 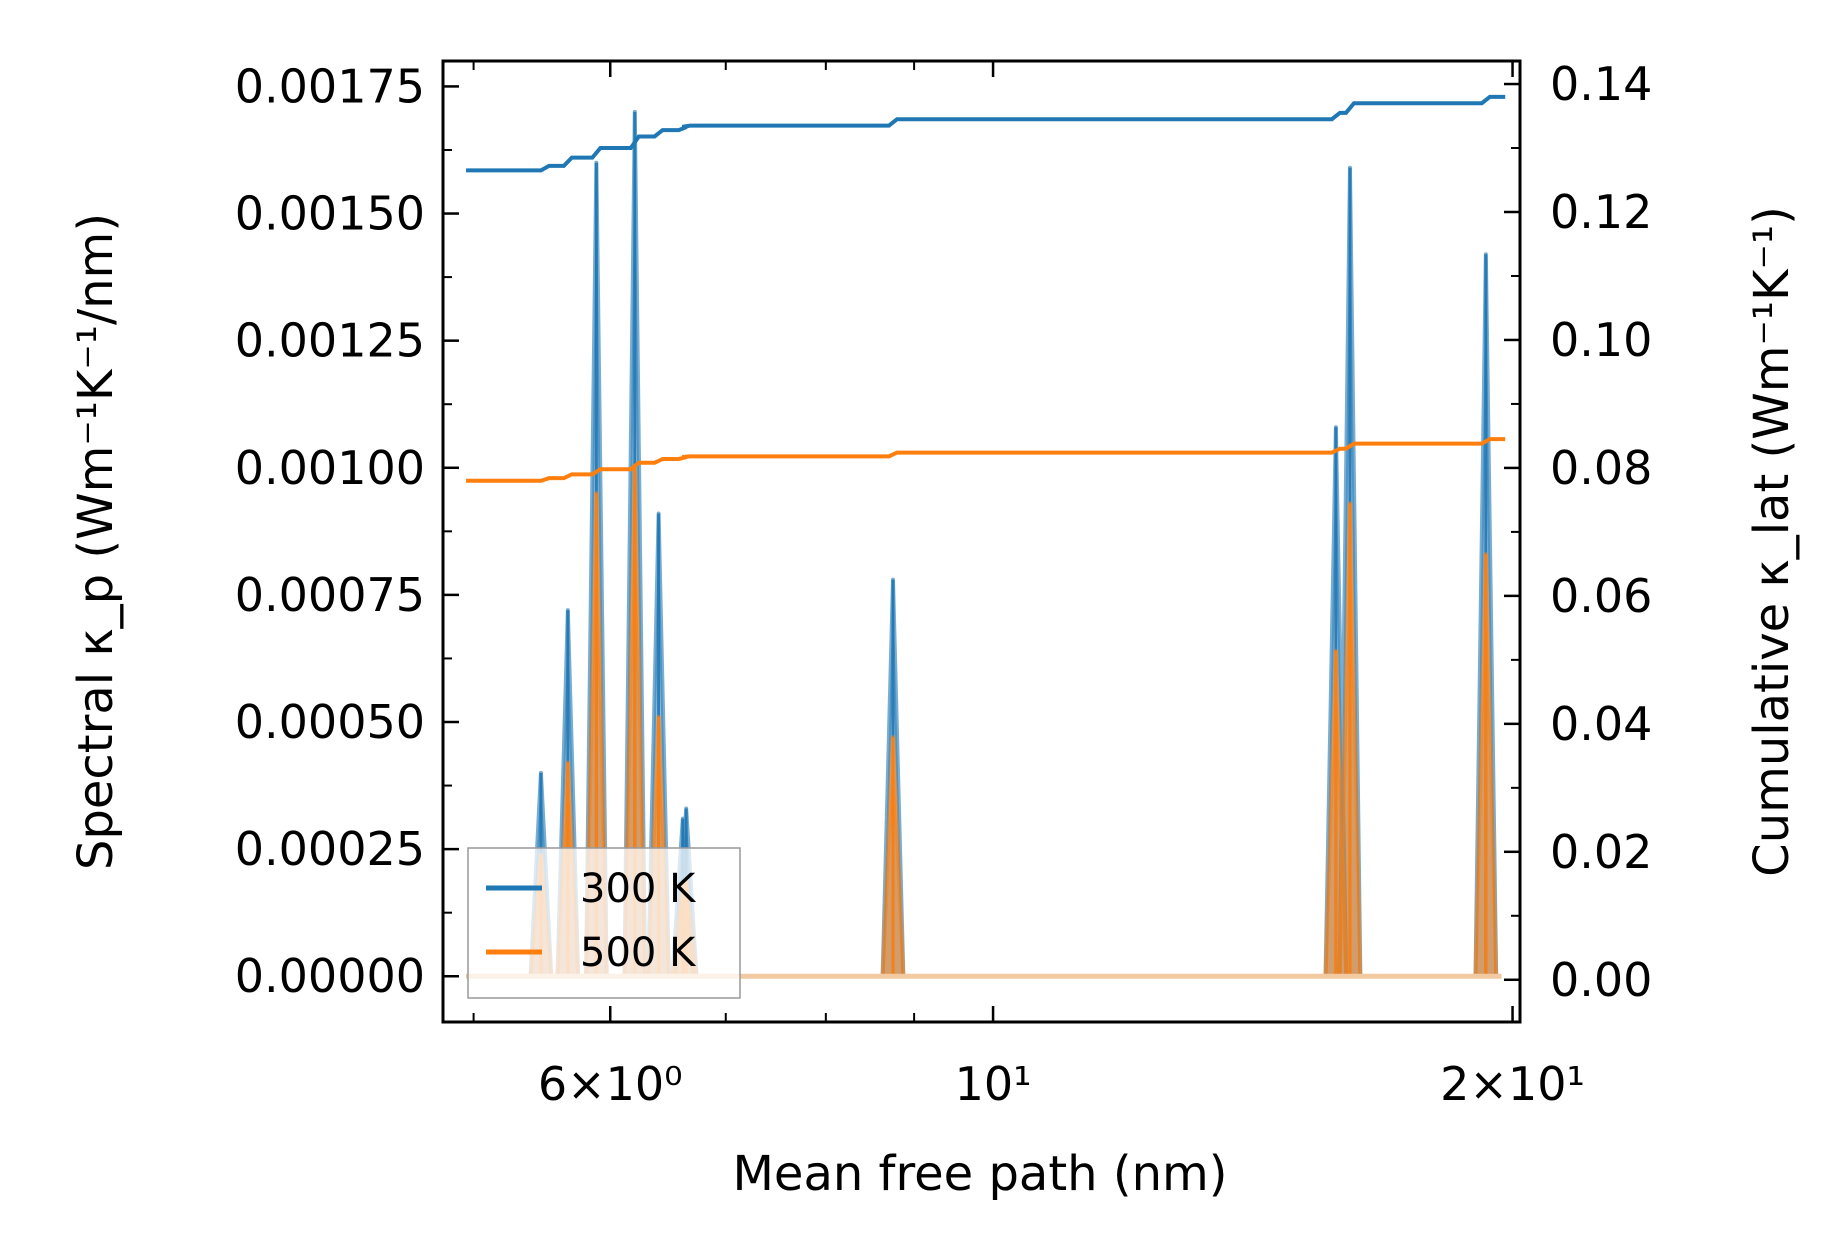 I want to click on y-tick-label: 0.00025, so click(x=330, y=849).